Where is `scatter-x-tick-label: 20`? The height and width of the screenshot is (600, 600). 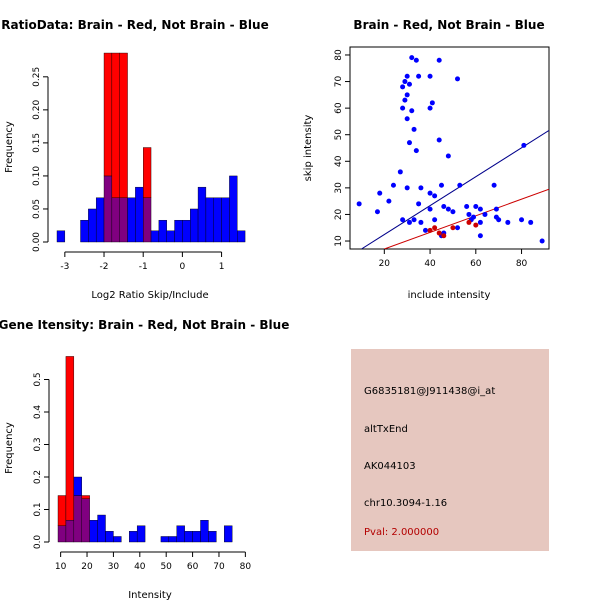
scatter-x-tick-label: 20 is located at coordinates (385, 264).